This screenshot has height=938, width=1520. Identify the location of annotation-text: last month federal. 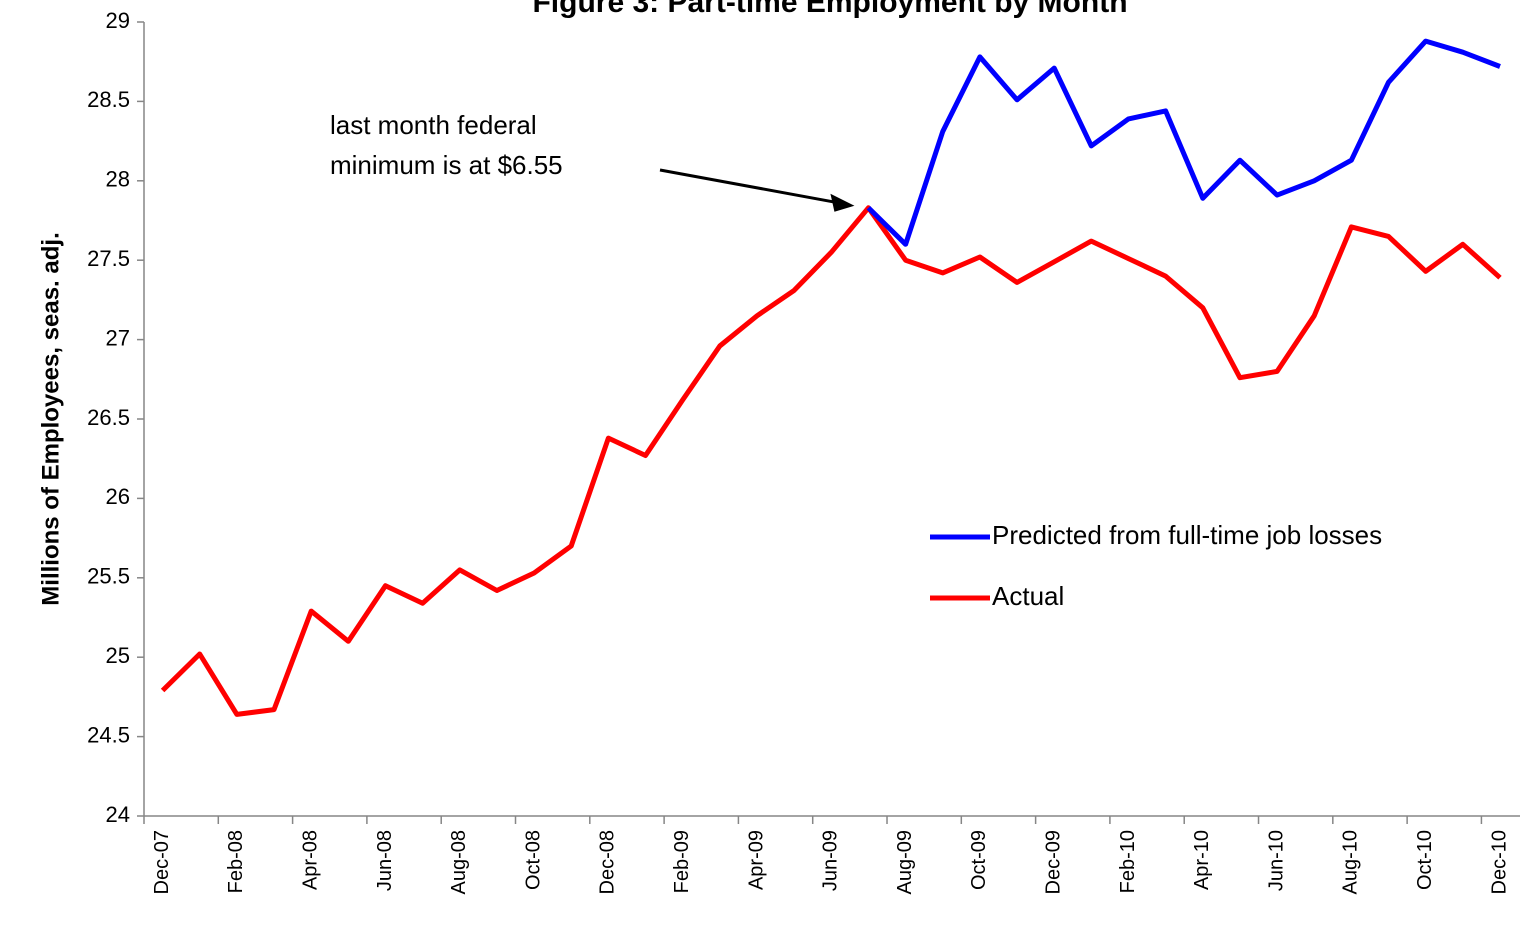
(433, 125).